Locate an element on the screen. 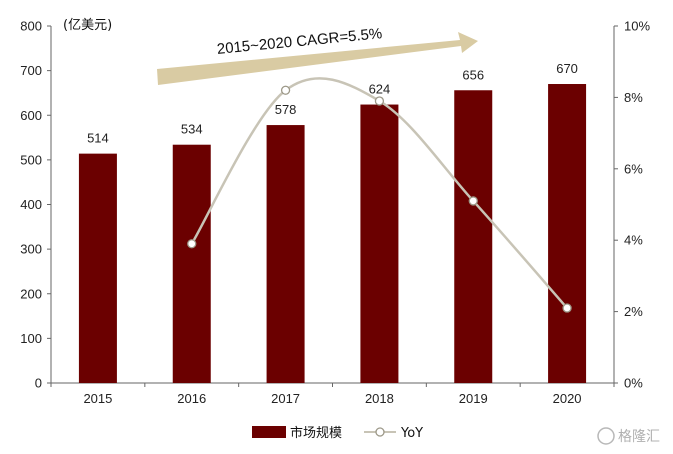 This screenshot has width=673, height=454. x-tick-label: 2017 is located at coordinates (285, 398).